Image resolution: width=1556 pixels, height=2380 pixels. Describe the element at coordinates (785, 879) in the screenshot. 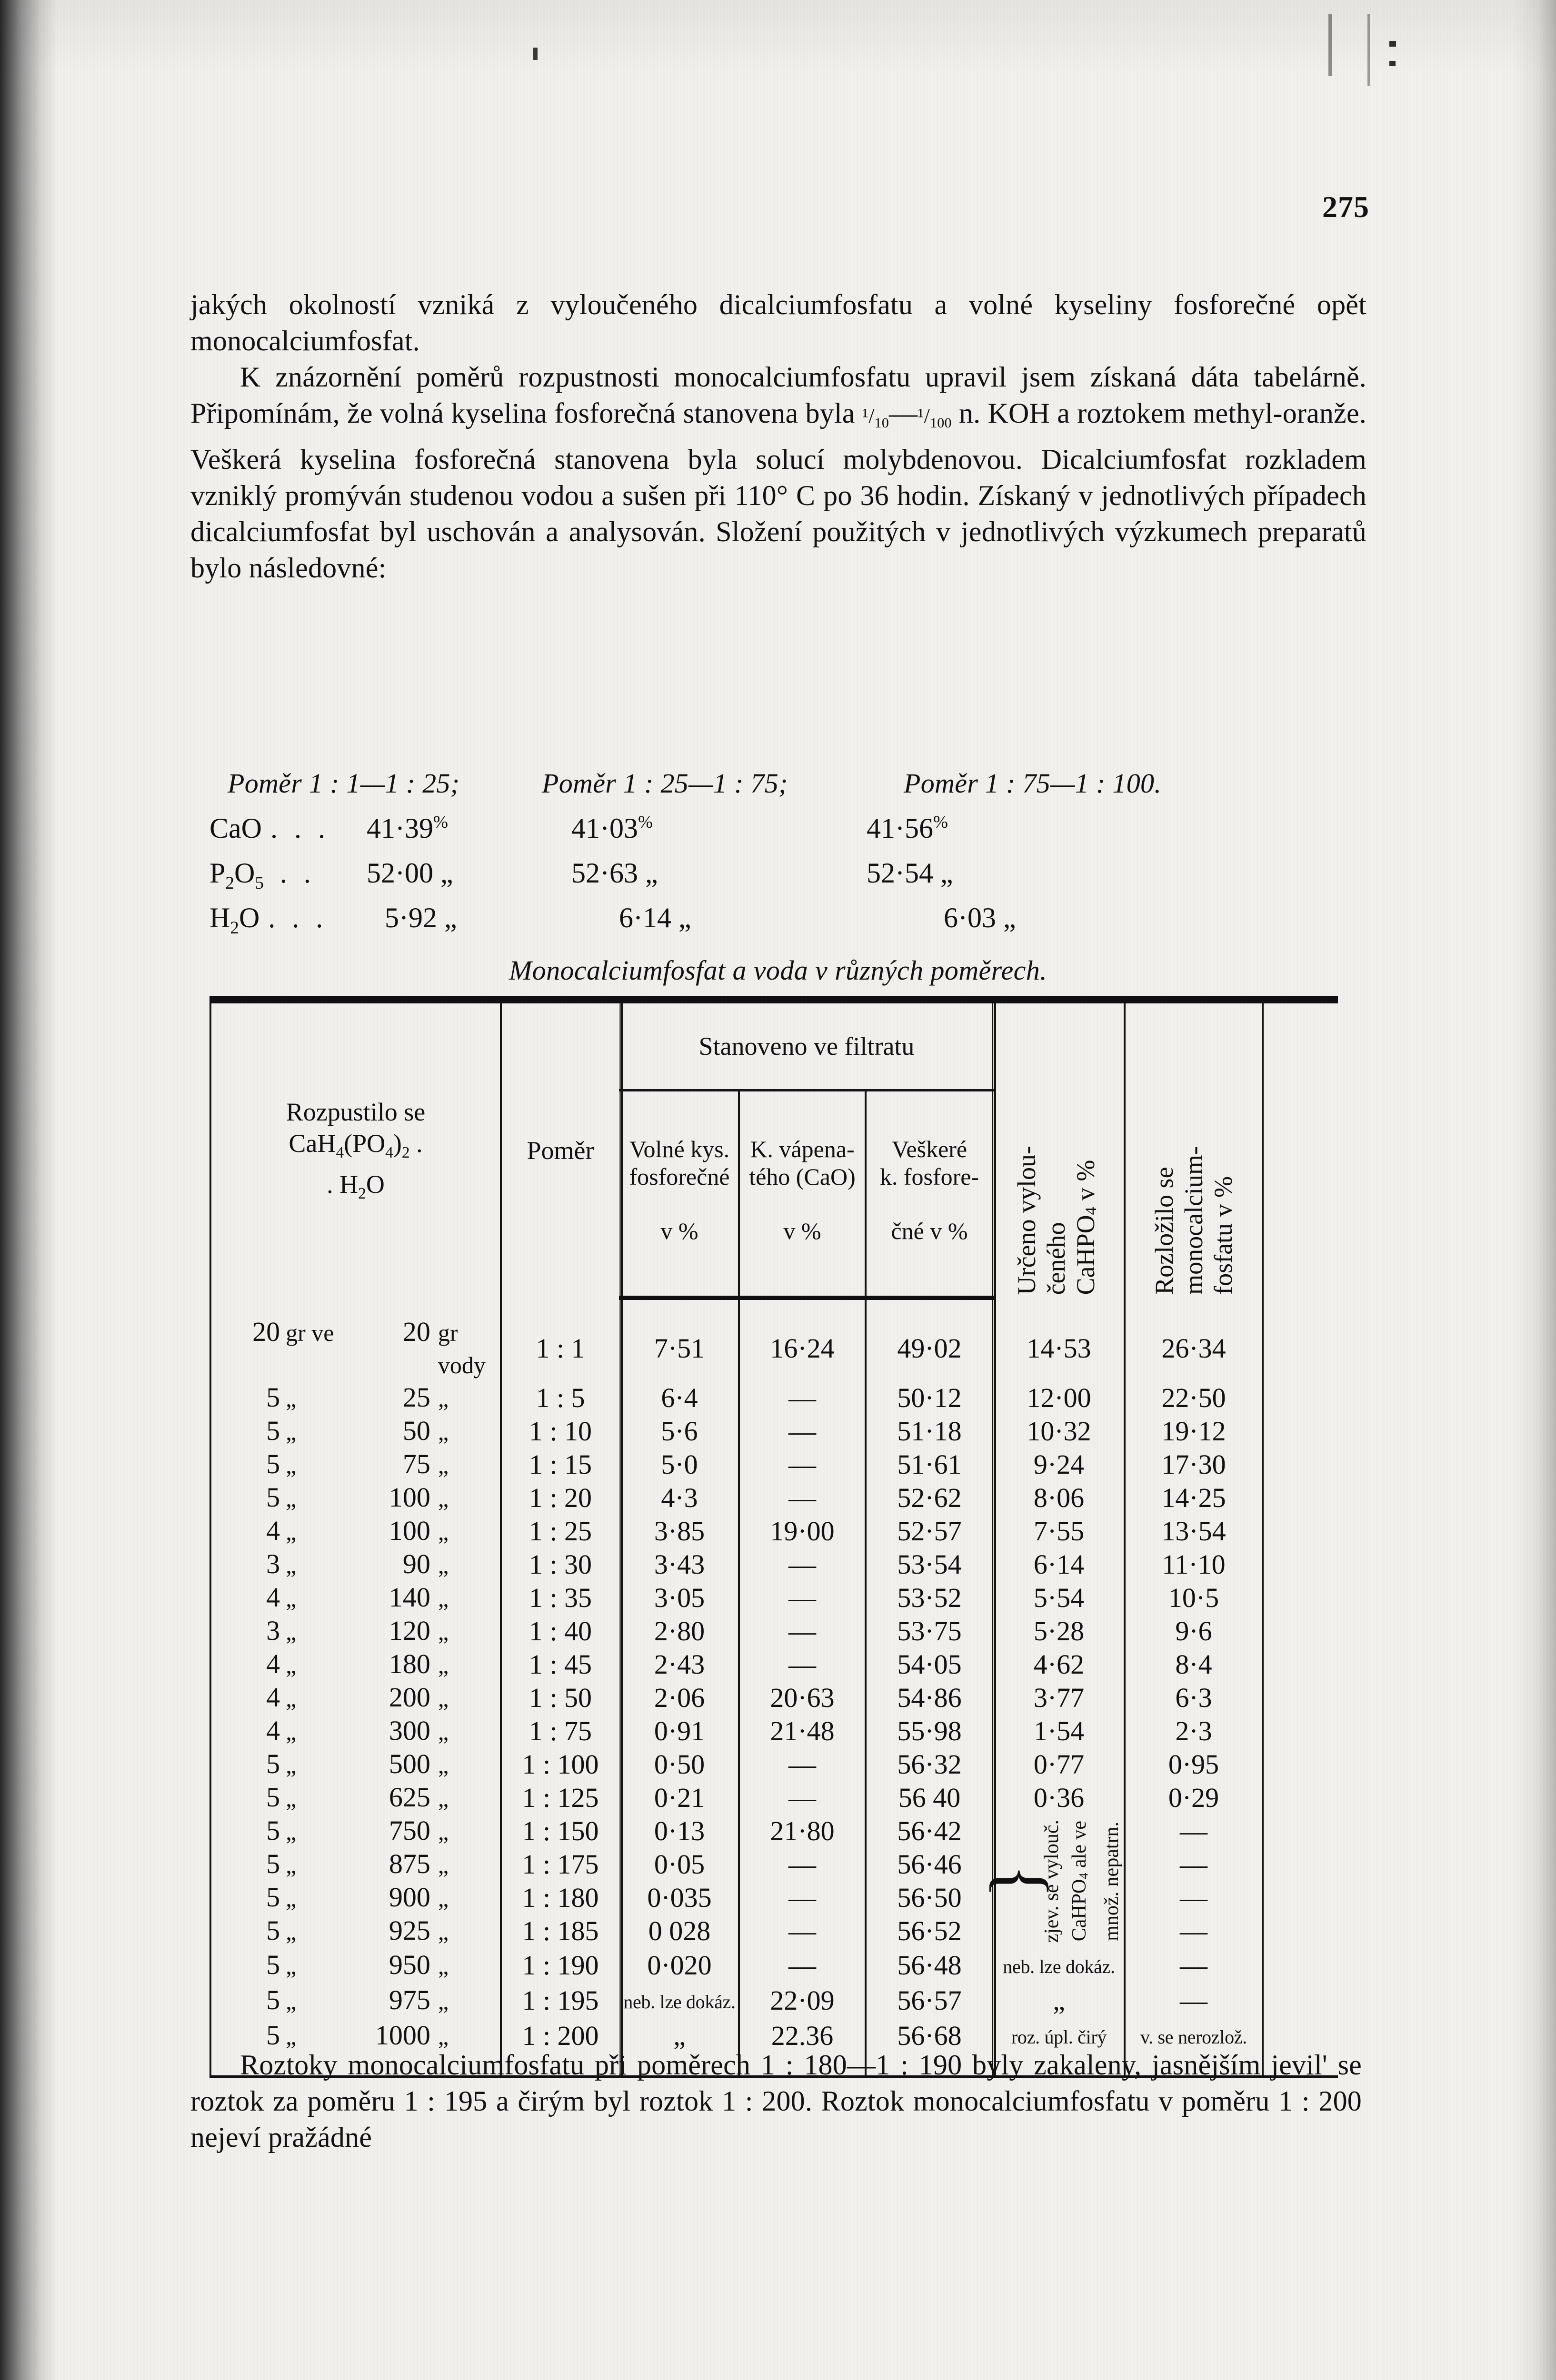

I see `composition-row-p2o5: P2O5. . 52·00 „ 52·63 „ 52·54 „` at that location.